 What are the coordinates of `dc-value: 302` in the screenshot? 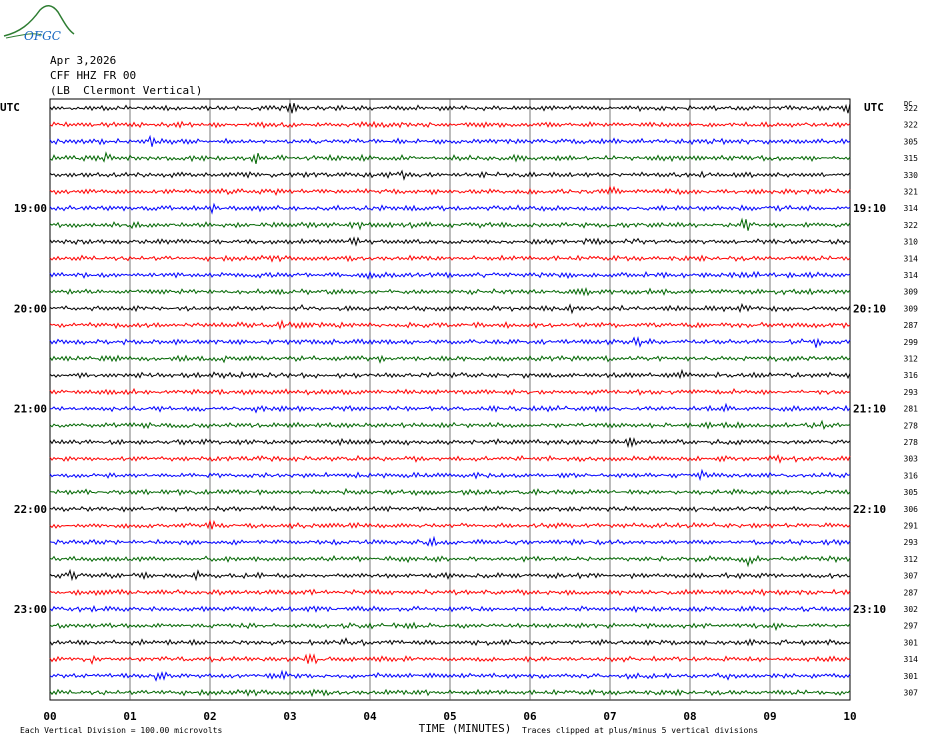 It's located at (911, 609).